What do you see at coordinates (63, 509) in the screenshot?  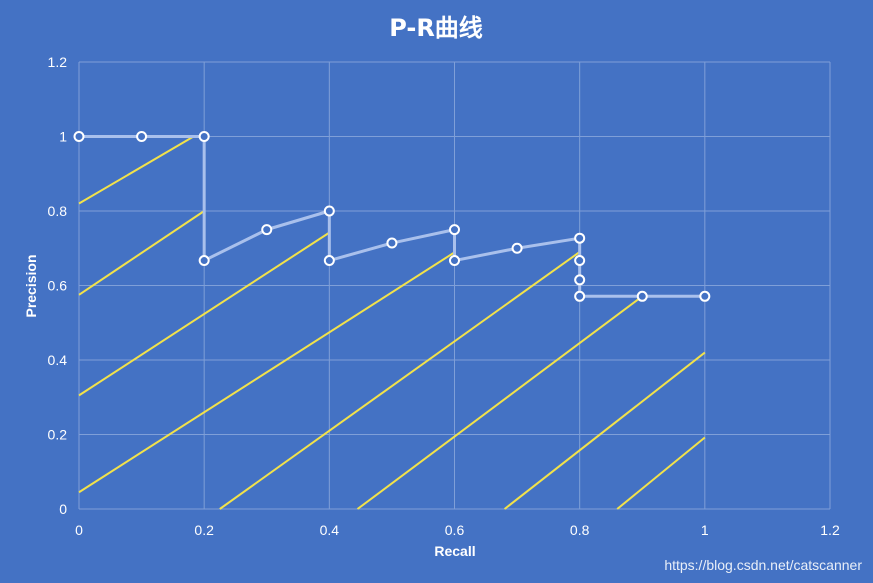 I see `y-tick-label: 0` at bounding box center [63, 509].